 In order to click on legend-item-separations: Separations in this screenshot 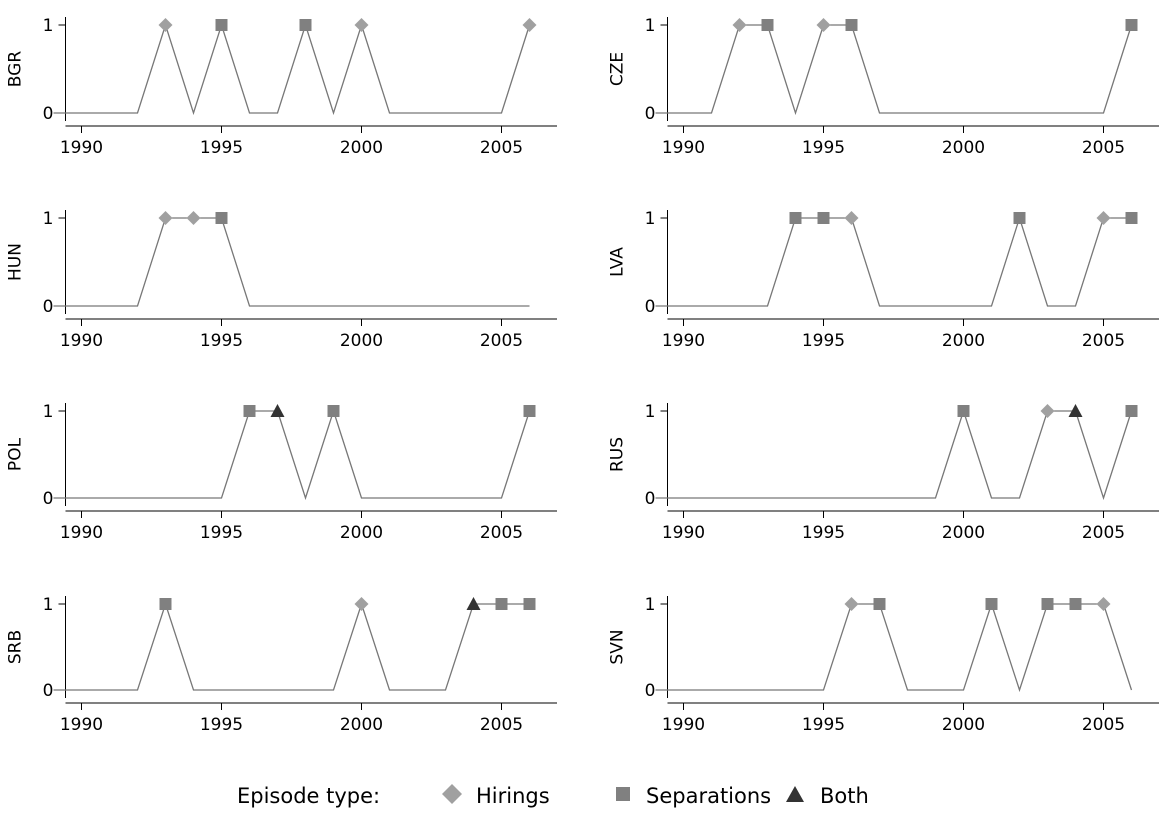, I will do `click(693, 796)`.